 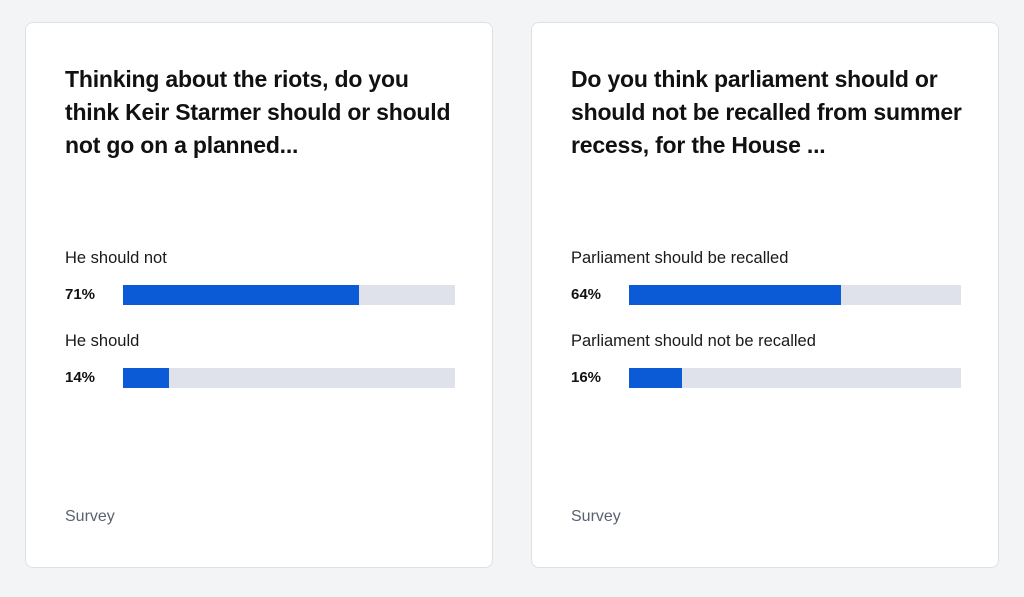 I want to click on answer-he-should-not: He should not 71%, so click(x=261, y=276).